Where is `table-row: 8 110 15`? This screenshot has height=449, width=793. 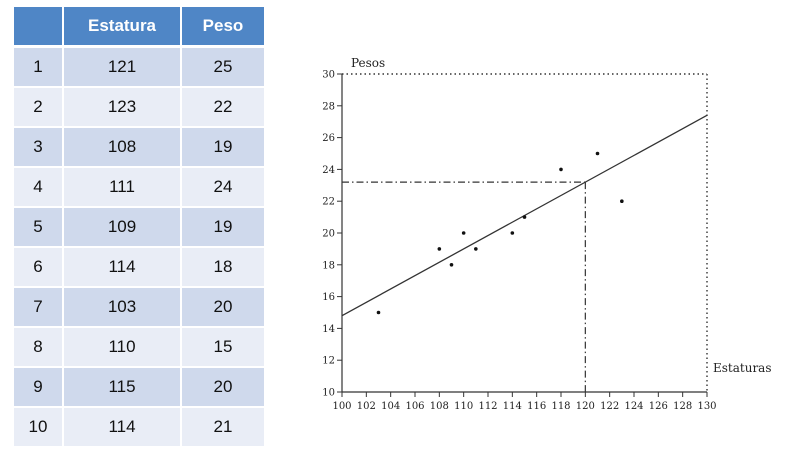 table-row: 8 110 15 is located at coordinates (139, 348).